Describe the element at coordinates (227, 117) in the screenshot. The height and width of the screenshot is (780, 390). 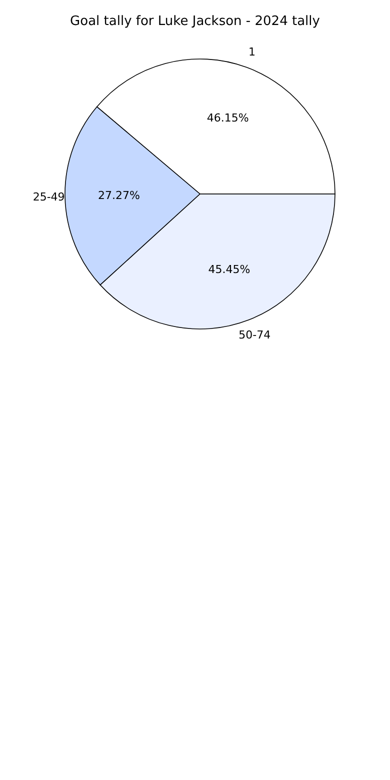
I see `data-label: 46.15%` at that location.